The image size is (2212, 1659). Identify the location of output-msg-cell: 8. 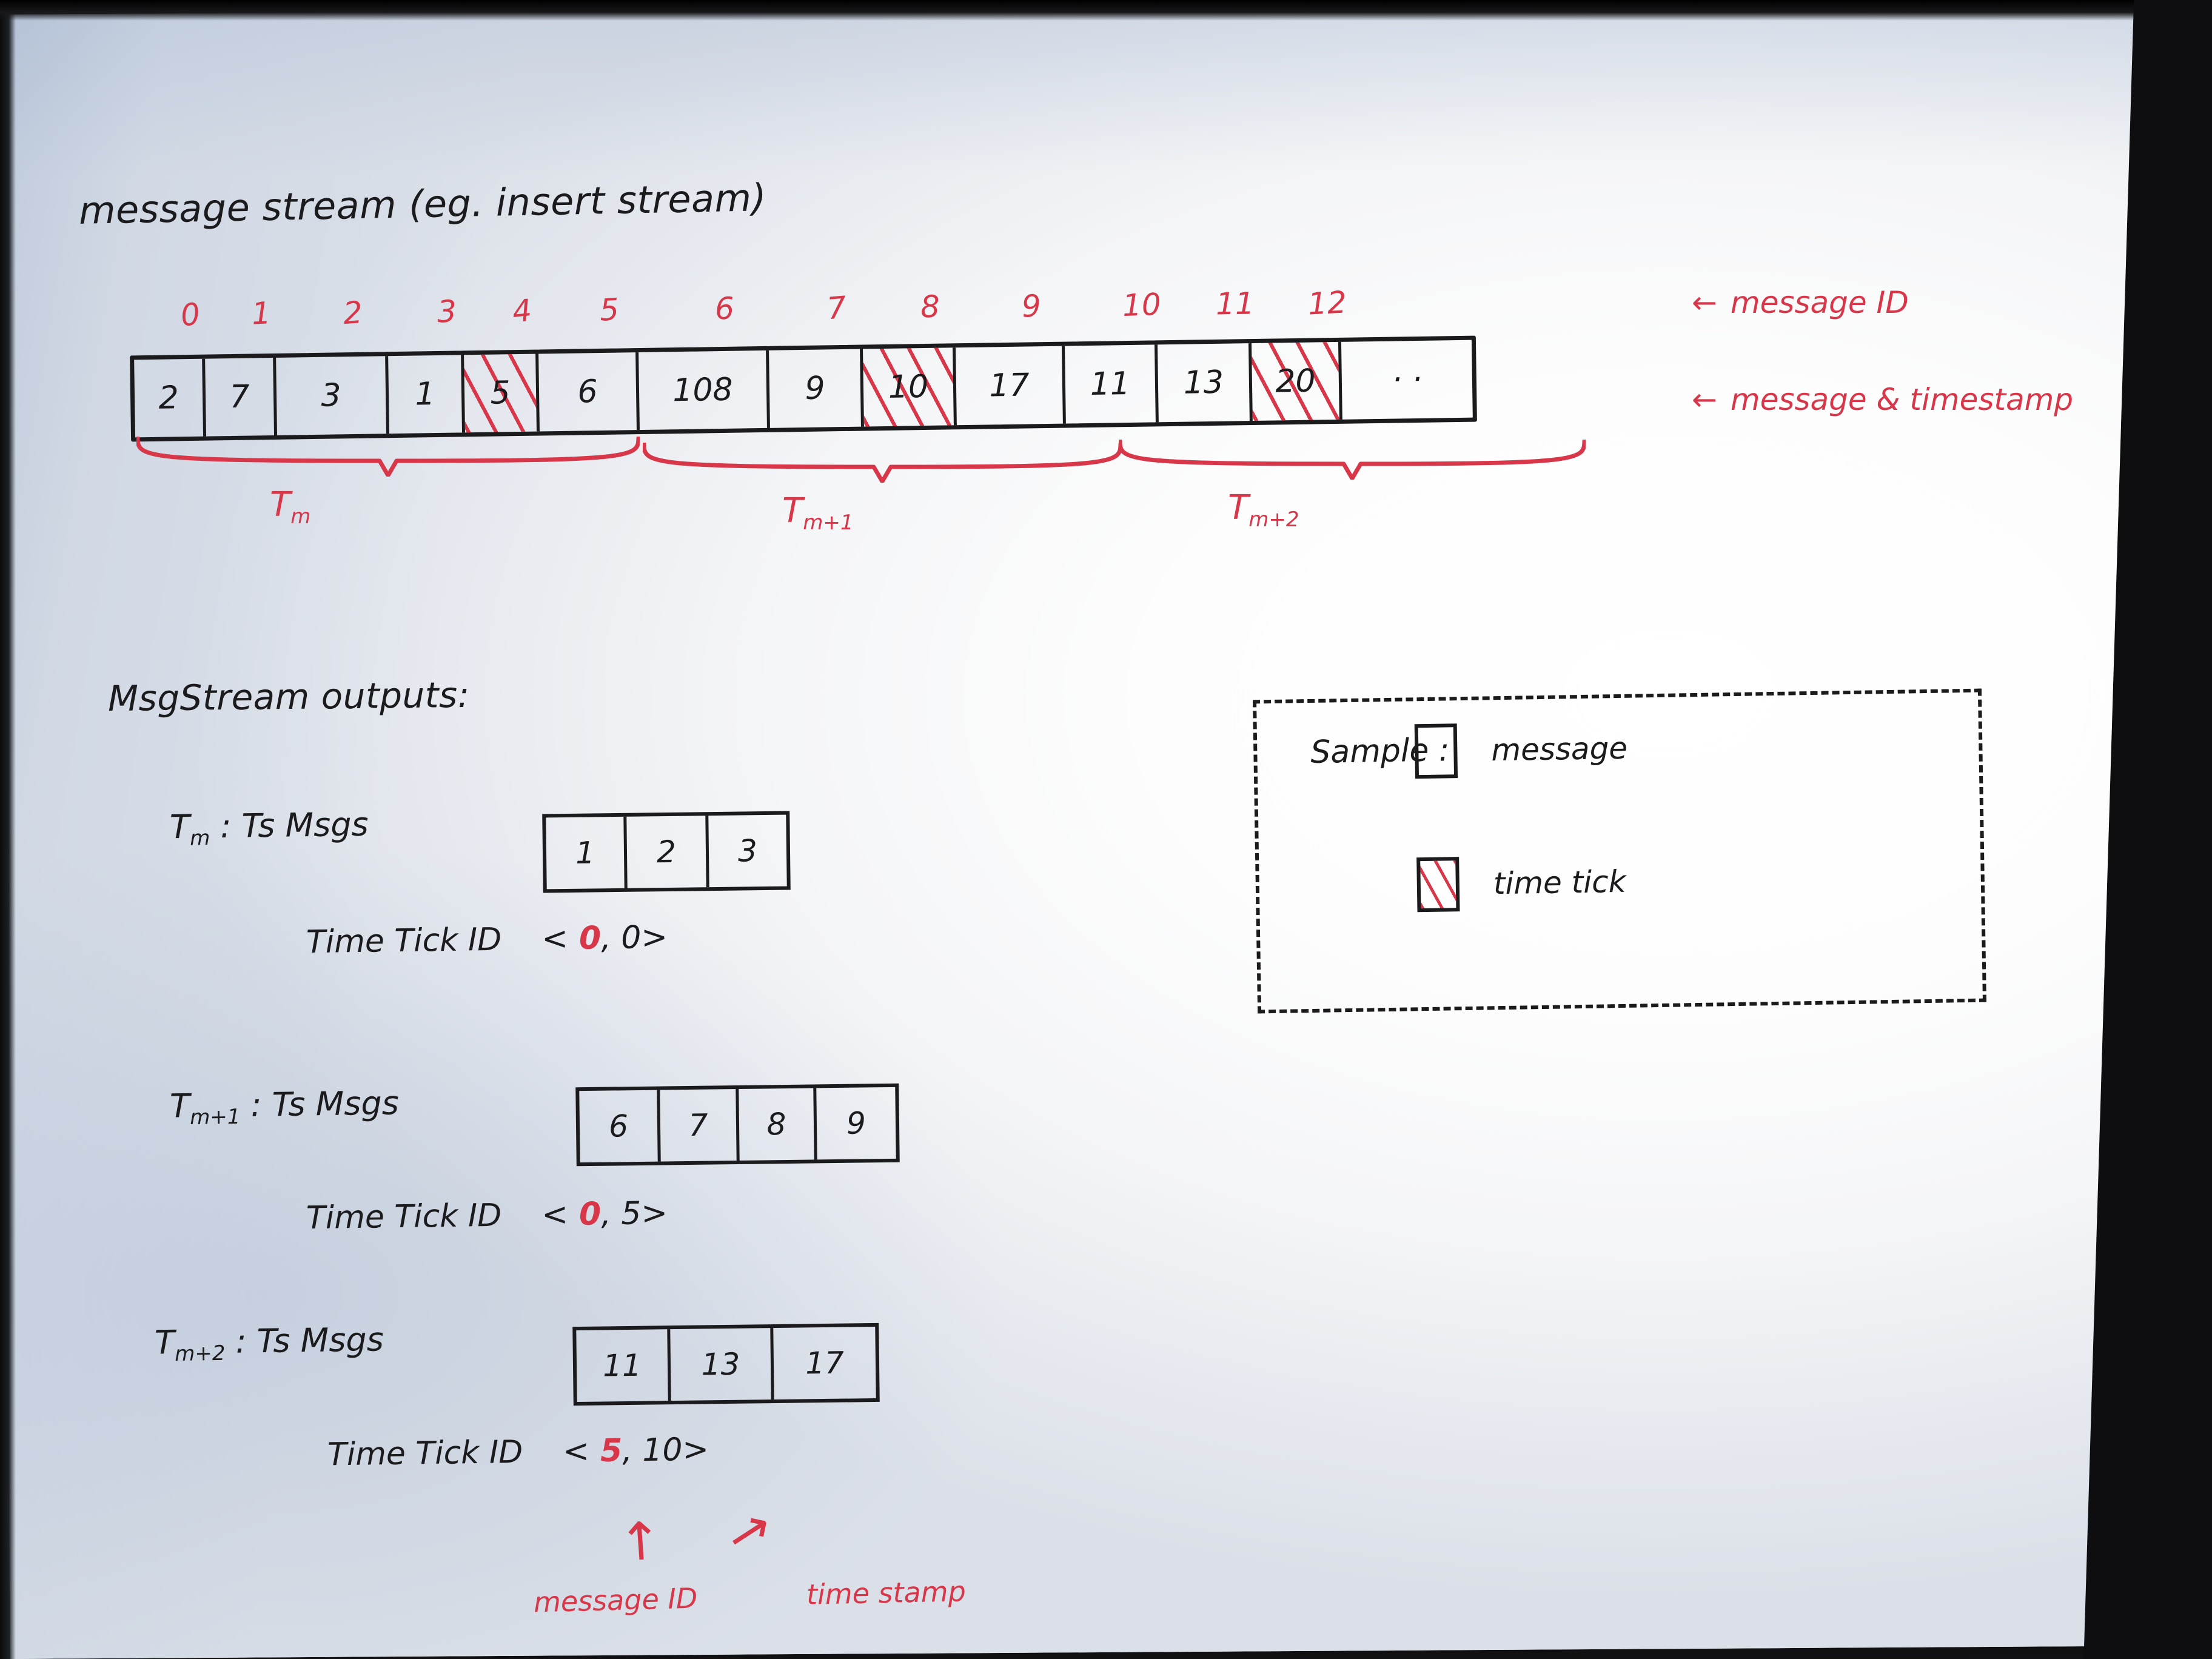
(778, 1124).